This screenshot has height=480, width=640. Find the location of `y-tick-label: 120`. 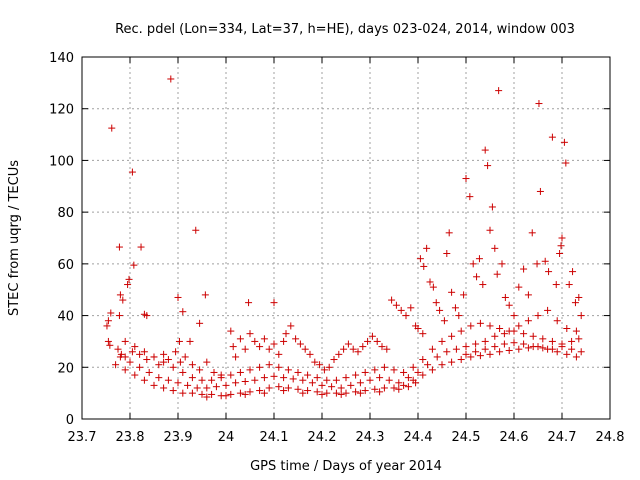

y-tick-label: 120 is located at coordinates (61, 110).